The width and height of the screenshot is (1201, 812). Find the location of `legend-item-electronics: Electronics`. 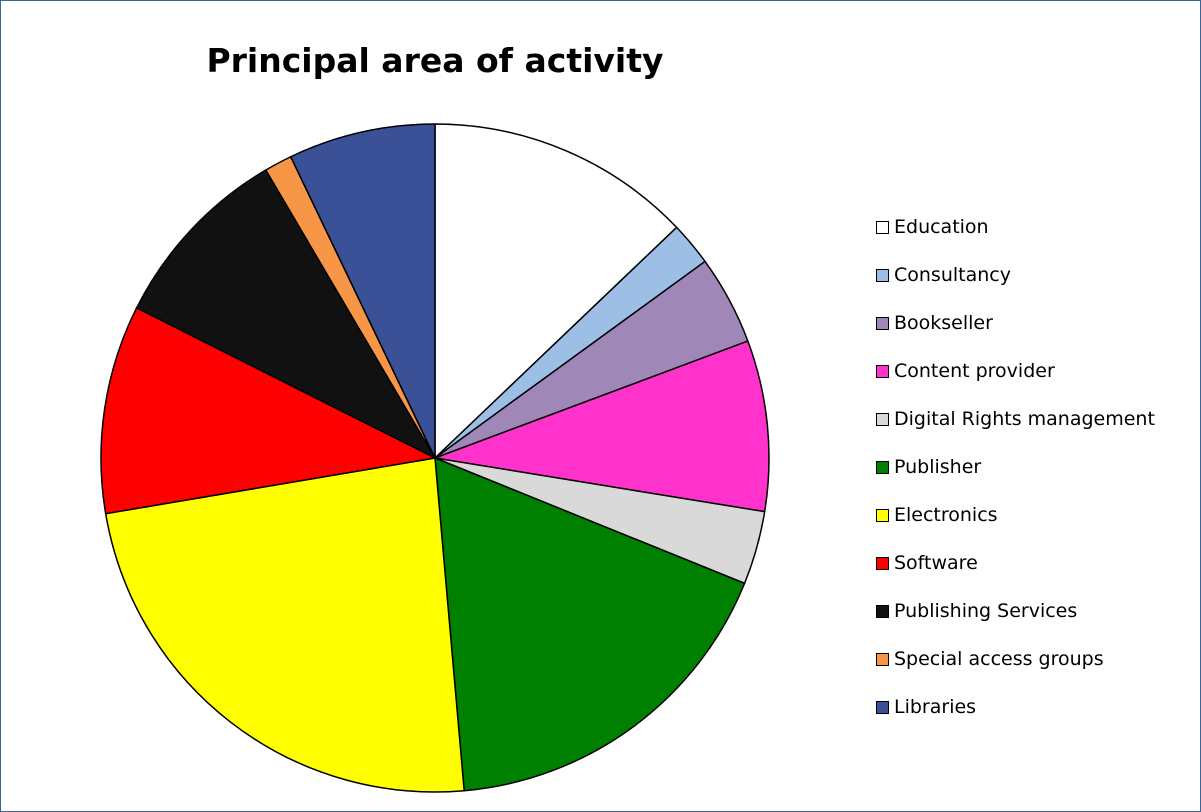

legend-item-electronics: Electronics is located at coordinates (1015, 515).